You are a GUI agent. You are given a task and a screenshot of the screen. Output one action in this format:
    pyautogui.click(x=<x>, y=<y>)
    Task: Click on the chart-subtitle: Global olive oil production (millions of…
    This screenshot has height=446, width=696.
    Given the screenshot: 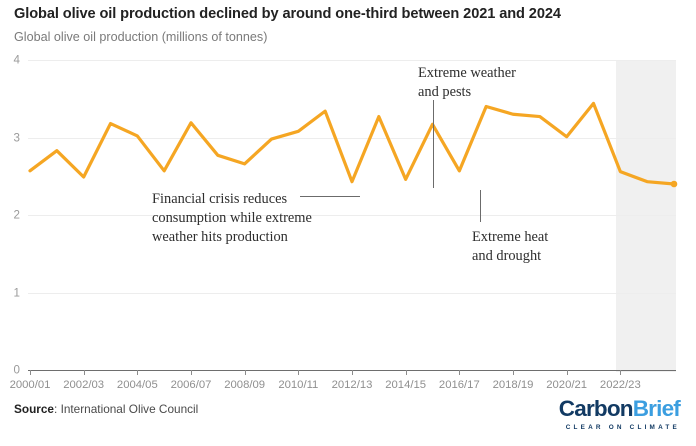 What is the action you would take?
    pyautogui.click(x=141, y=37)
    